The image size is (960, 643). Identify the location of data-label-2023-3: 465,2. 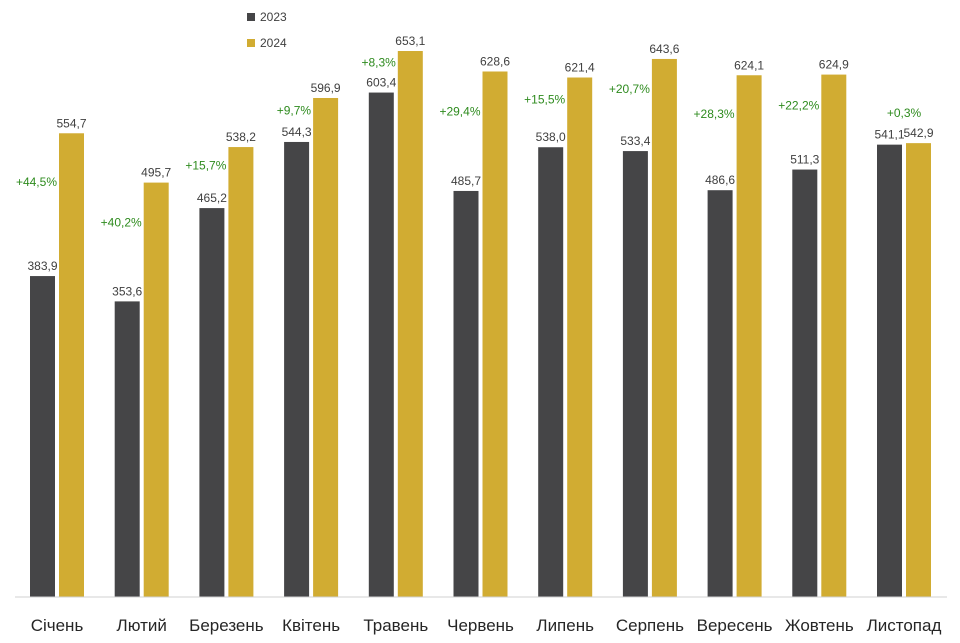
(212, 198).